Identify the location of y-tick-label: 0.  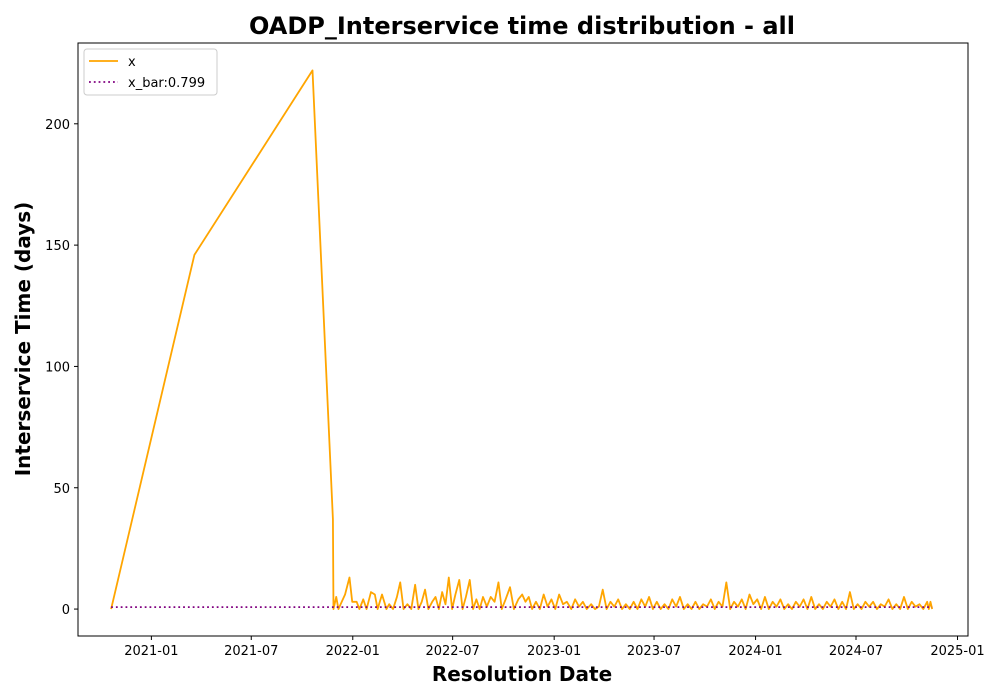
(66, 610).